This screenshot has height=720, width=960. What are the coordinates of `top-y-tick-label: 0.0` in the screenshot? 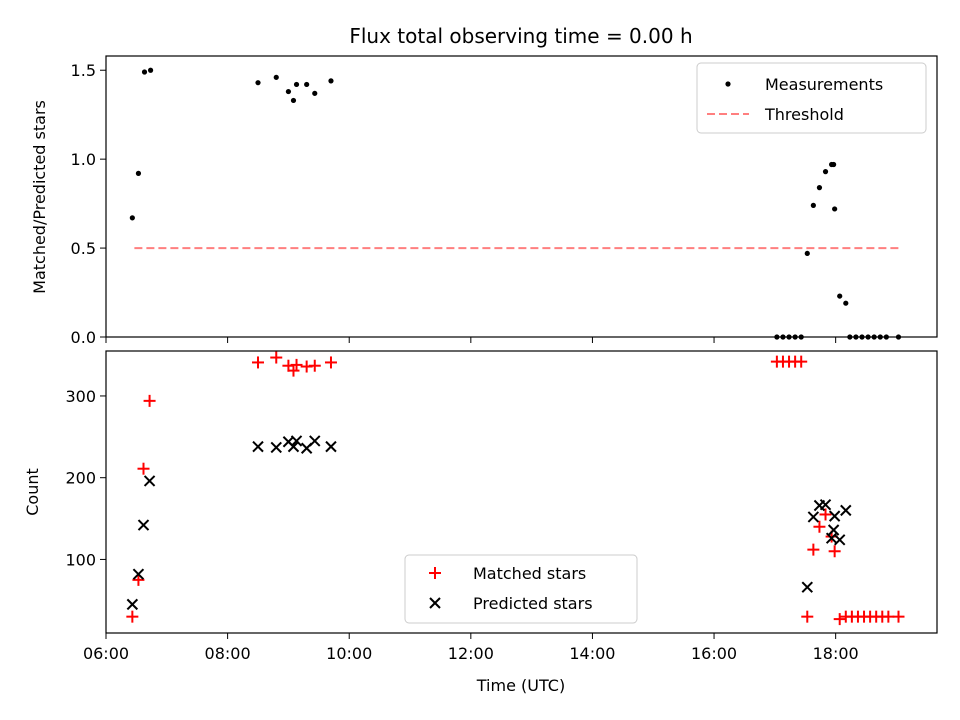 It's located at (83, 337).